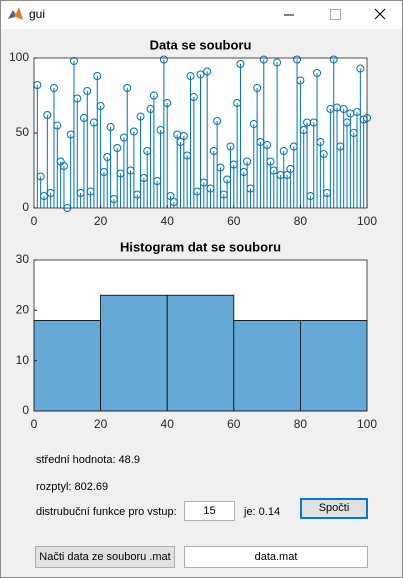  Describe the element at coordinates (23, 132) in the screenshot. I see `y-tick-label: 50` at that location.